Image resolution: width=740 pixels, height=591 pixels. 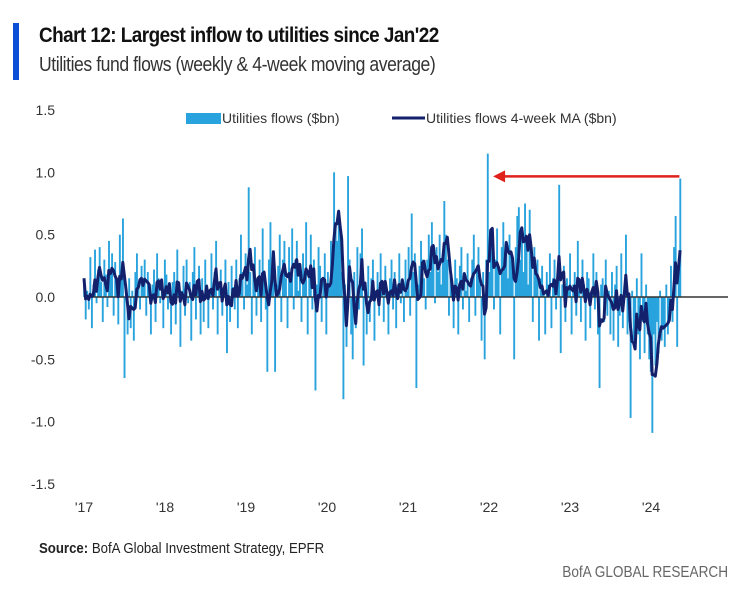 What do you see at coordinates (521, 118) in the screenshot?
I see `legend-label-ma: Utilities flows 4-week MA ($bn)` at bounding box center [521, 118].